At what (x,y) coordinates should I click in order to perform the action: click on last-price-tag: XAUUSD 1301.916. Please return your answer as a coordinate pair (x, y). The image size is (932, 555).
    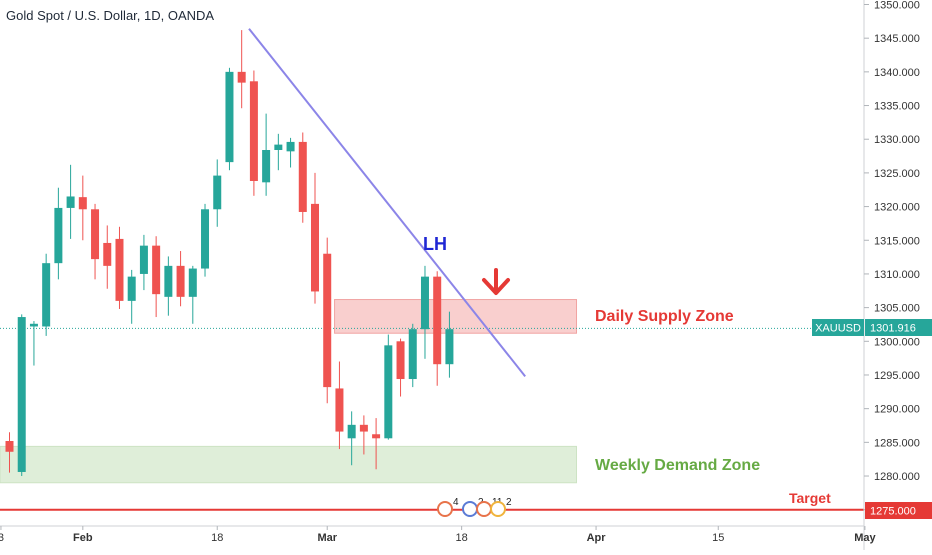
    Looking at the image, I should click on (872, 327).